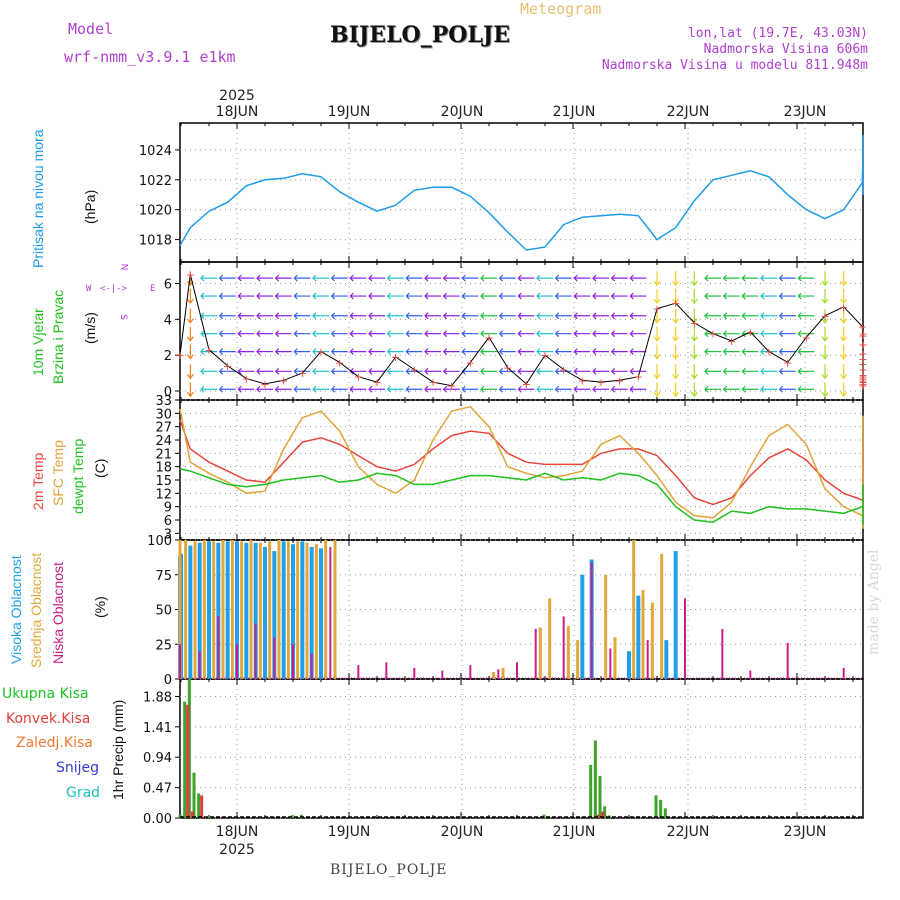 The image size is (900, 900). Describe the element at coordinates (237, 96) in the screenshot. I see `year-label-top: 2025` at that location.